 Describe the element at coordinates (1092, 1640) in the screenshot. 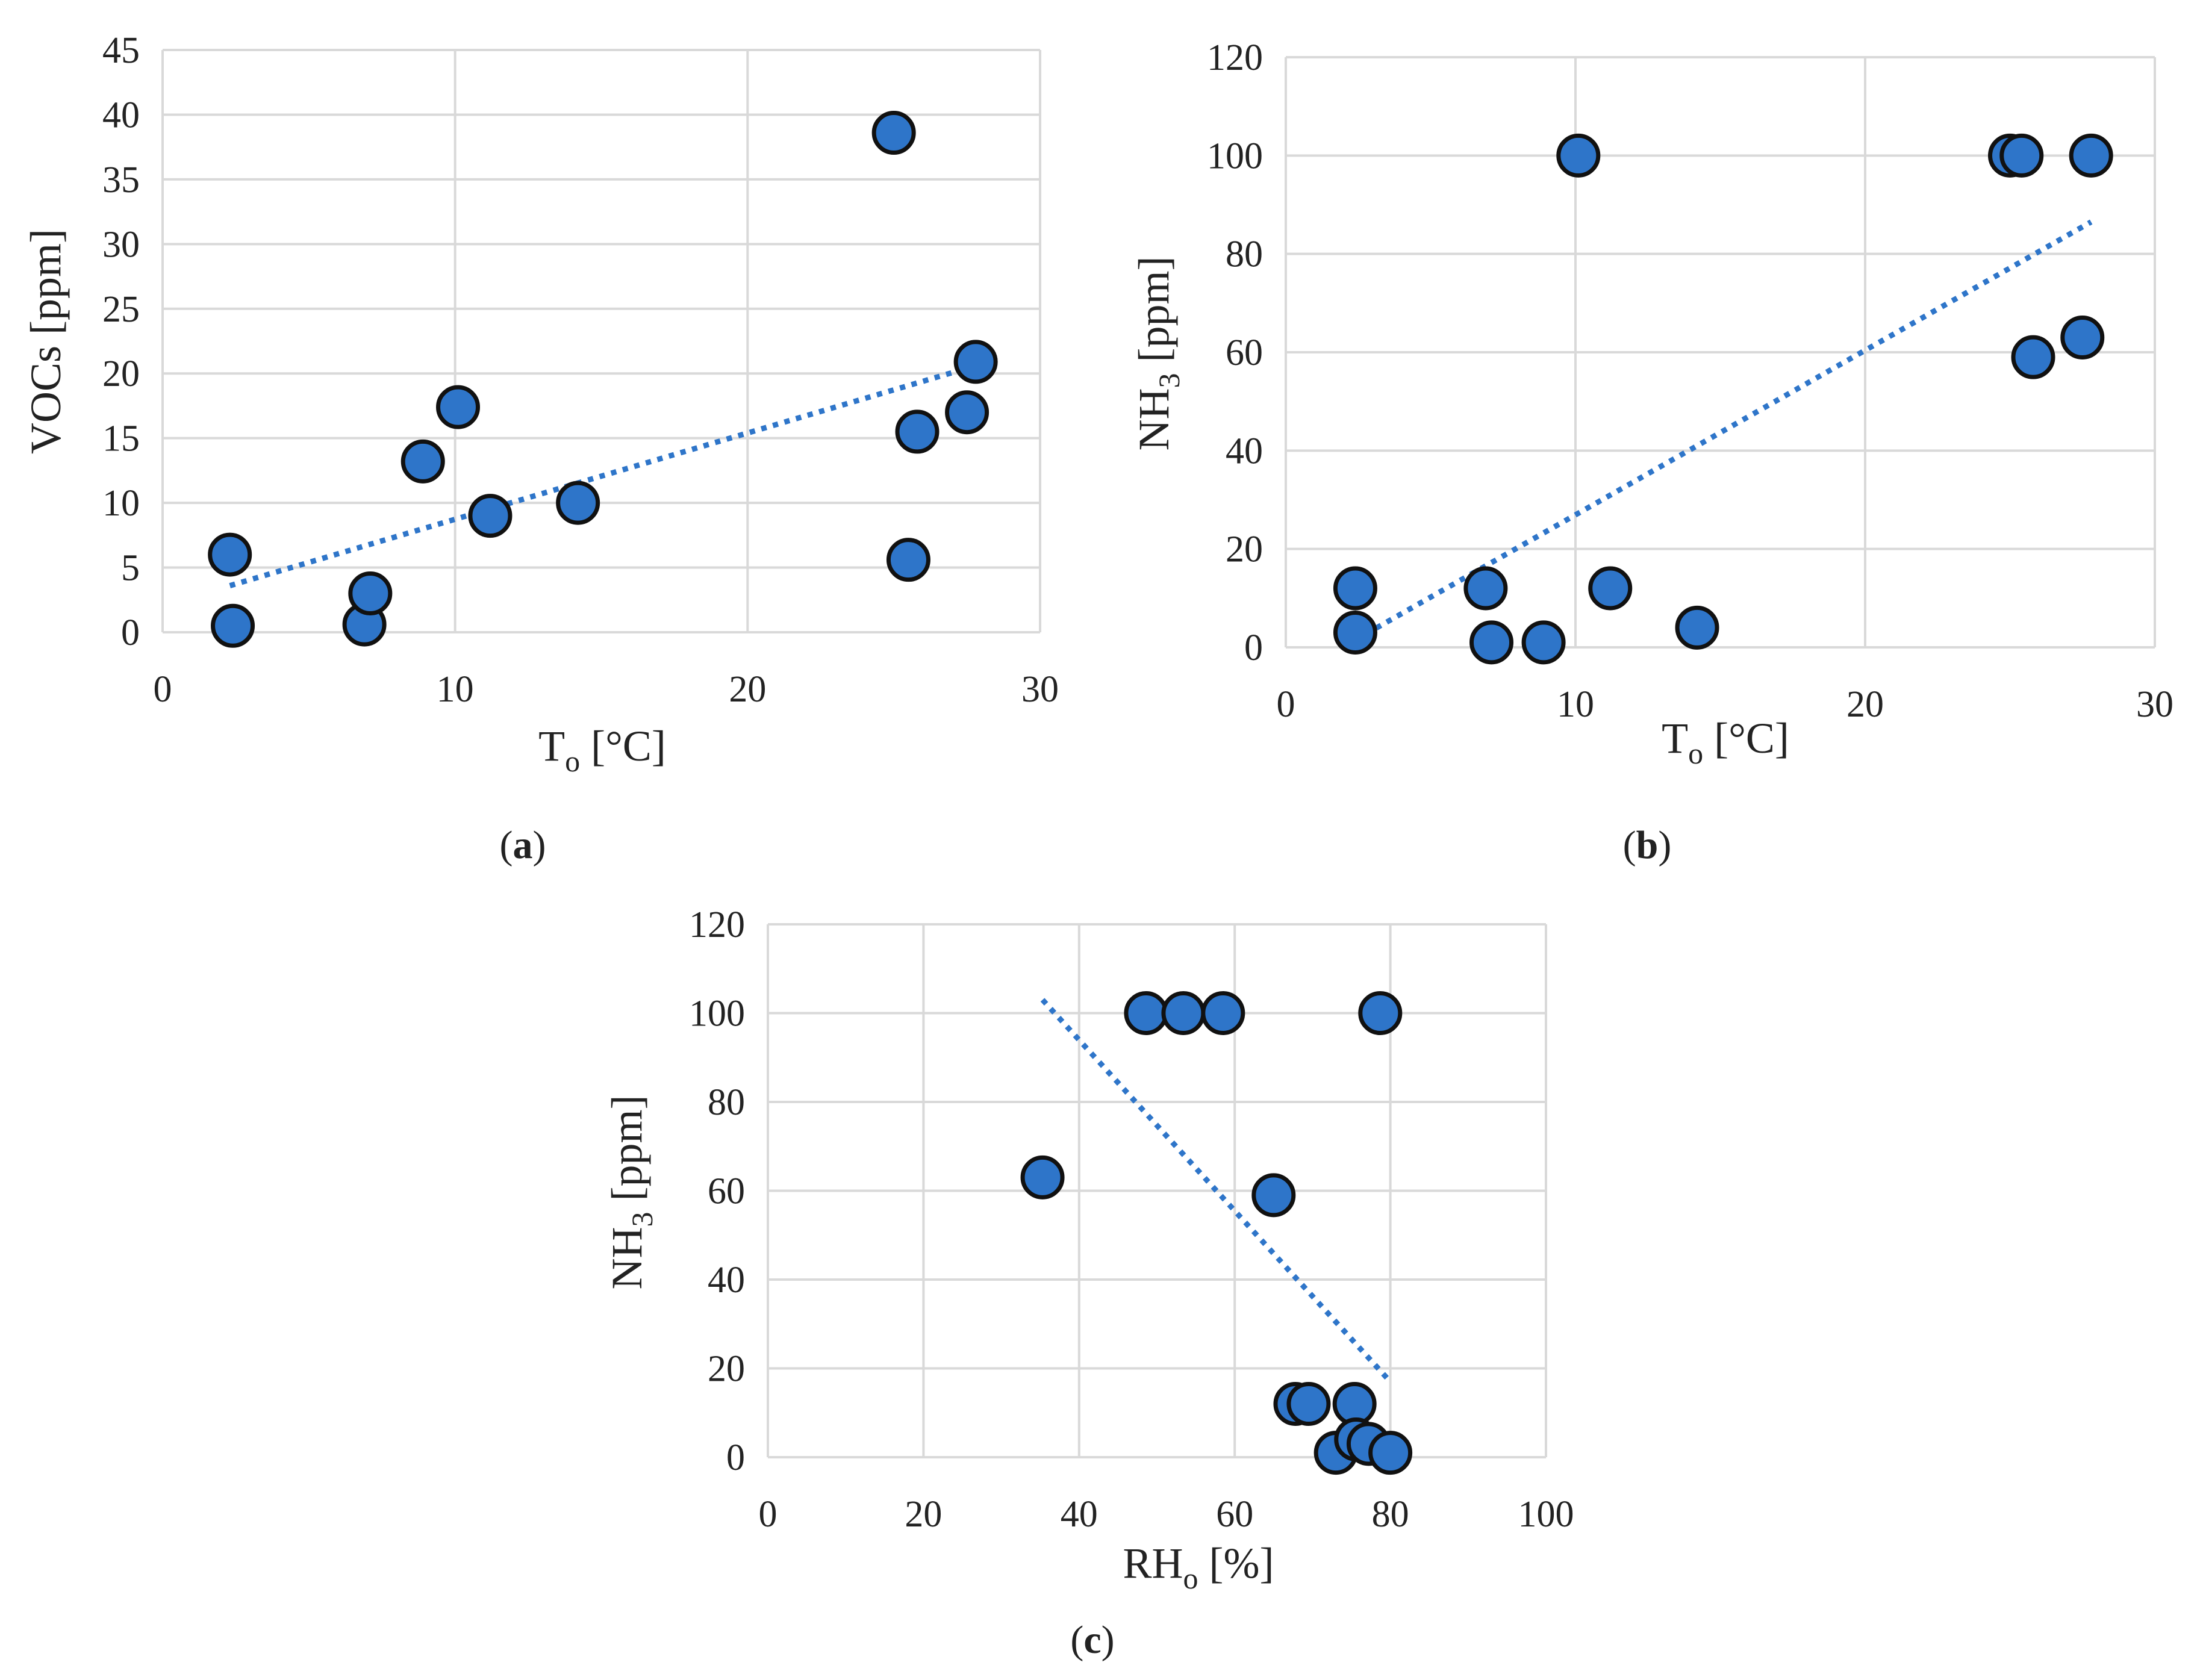

I see `panel-label-c: (c)` at that location.